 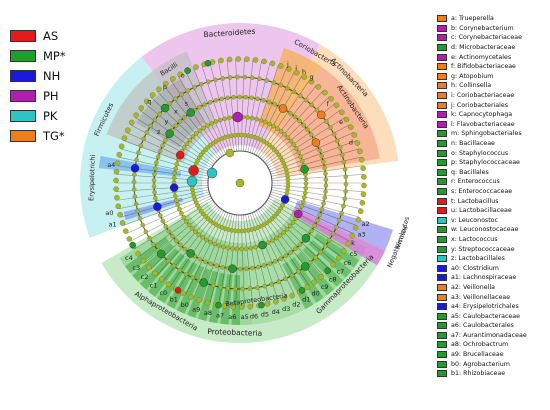 I want to click on group-legend-item: PK, so click(x=50, y=115).